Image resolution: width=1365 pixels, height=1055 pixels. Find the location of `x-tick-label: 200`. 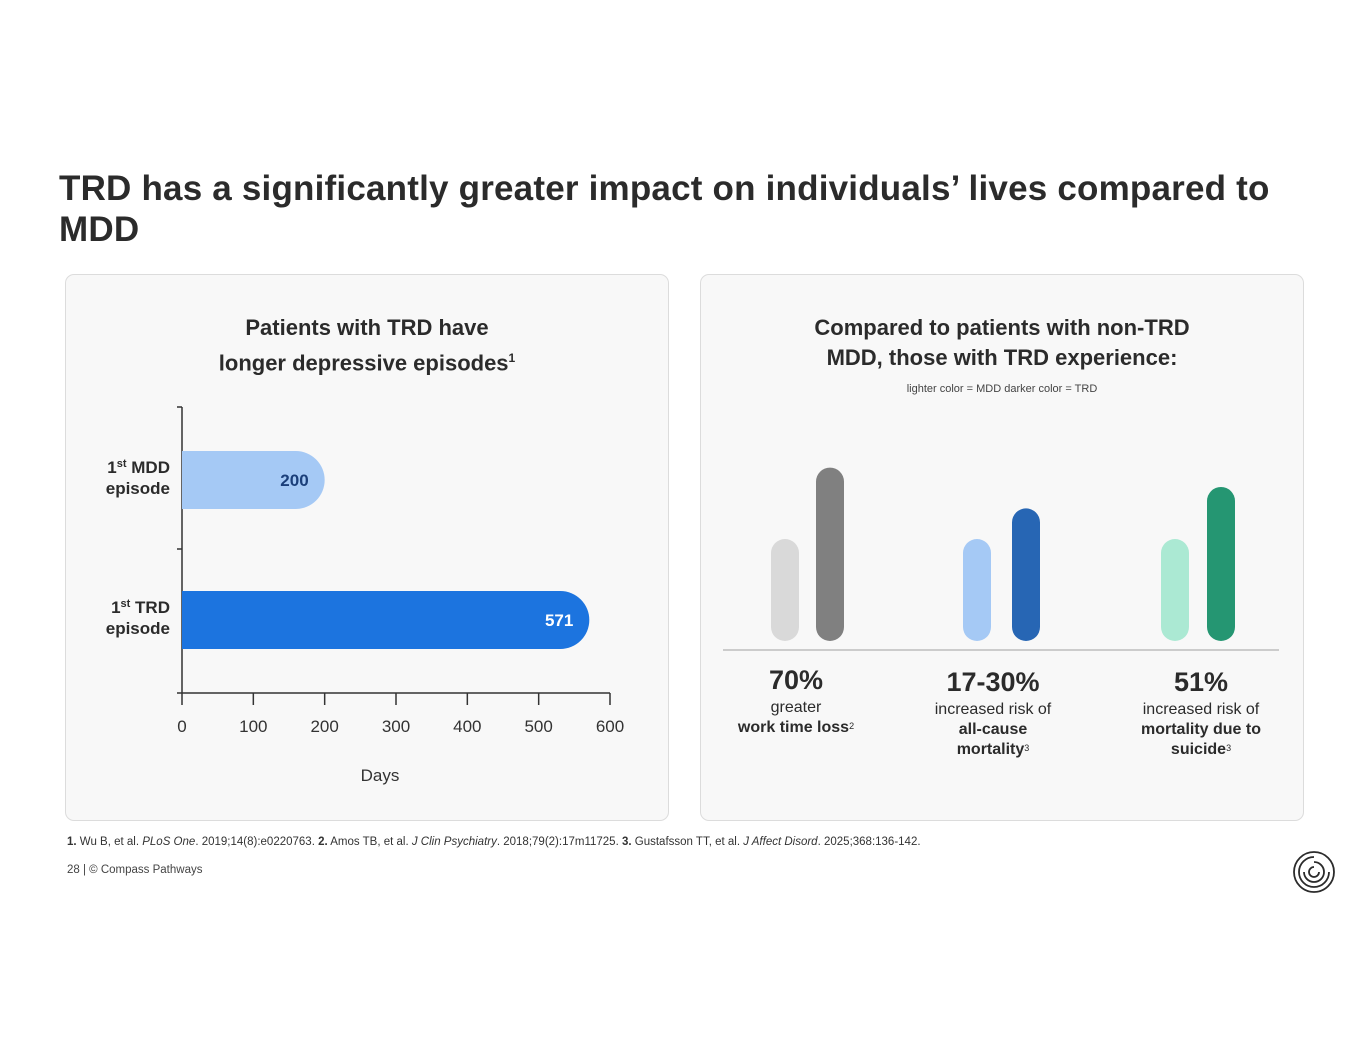

x-tick-label: 200 is located at coordinates (324, 726).